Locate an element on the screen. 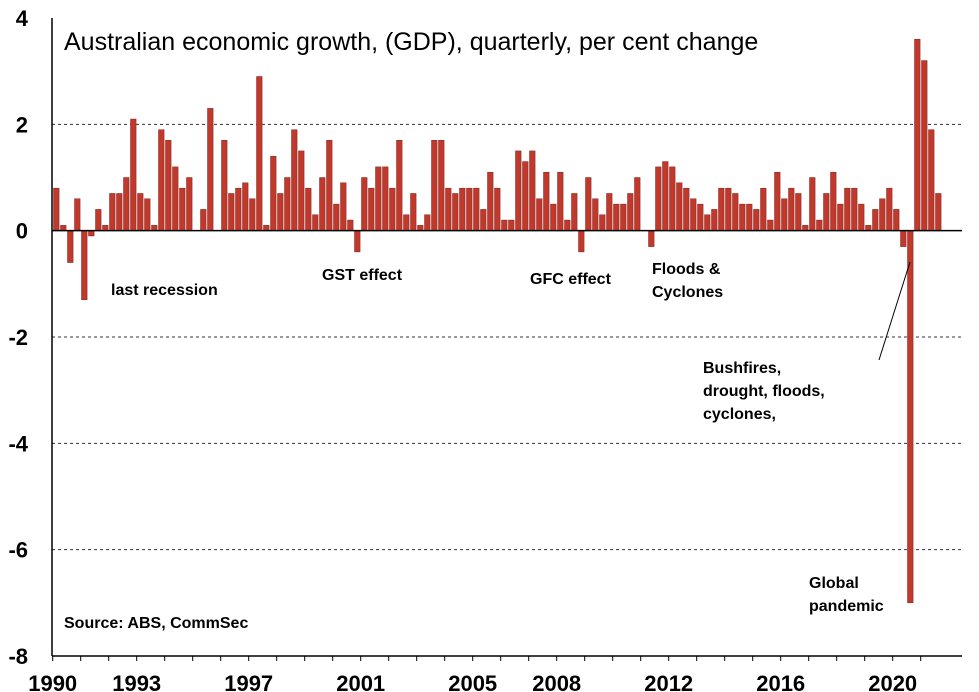 This screenshot has width=979, height=692. x-tick-label: 1990 is located at coordinates (52, 681).